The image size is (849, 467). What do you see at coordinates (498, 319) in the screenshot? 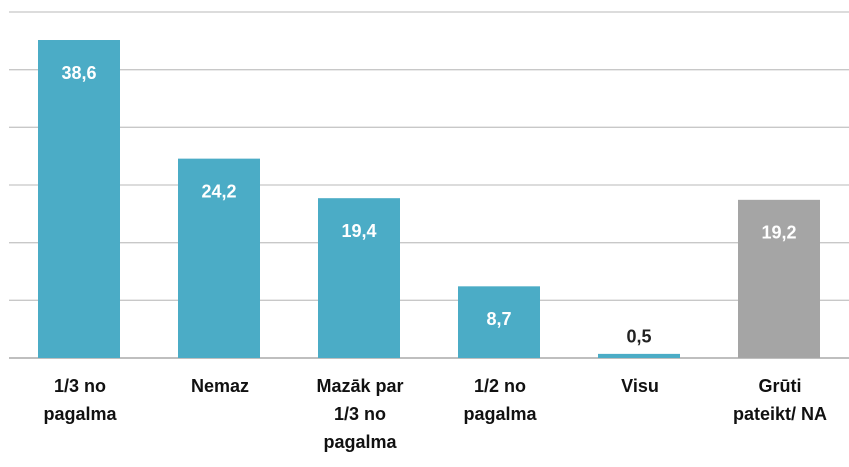
I see `value-label: 8,7` at bounding box center [498, 319].